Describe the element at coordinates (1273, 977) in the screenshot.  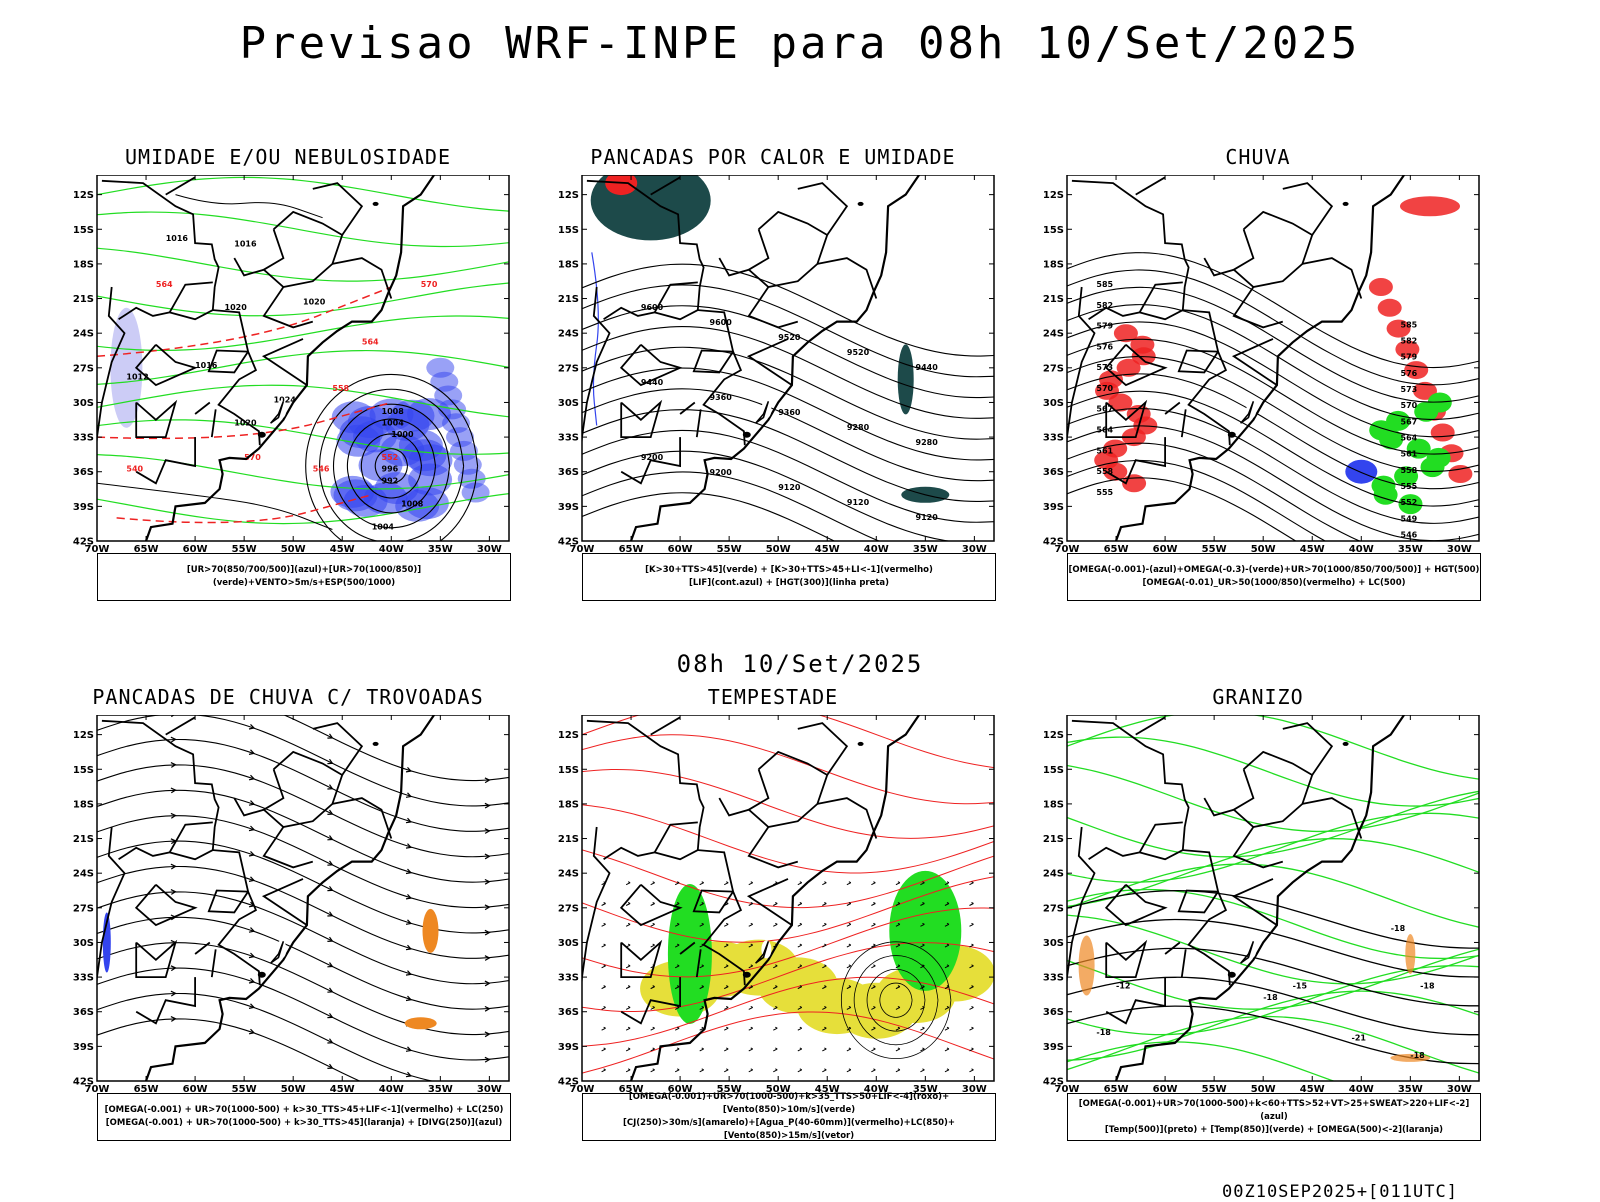
I see `temp500-contour` at that location.